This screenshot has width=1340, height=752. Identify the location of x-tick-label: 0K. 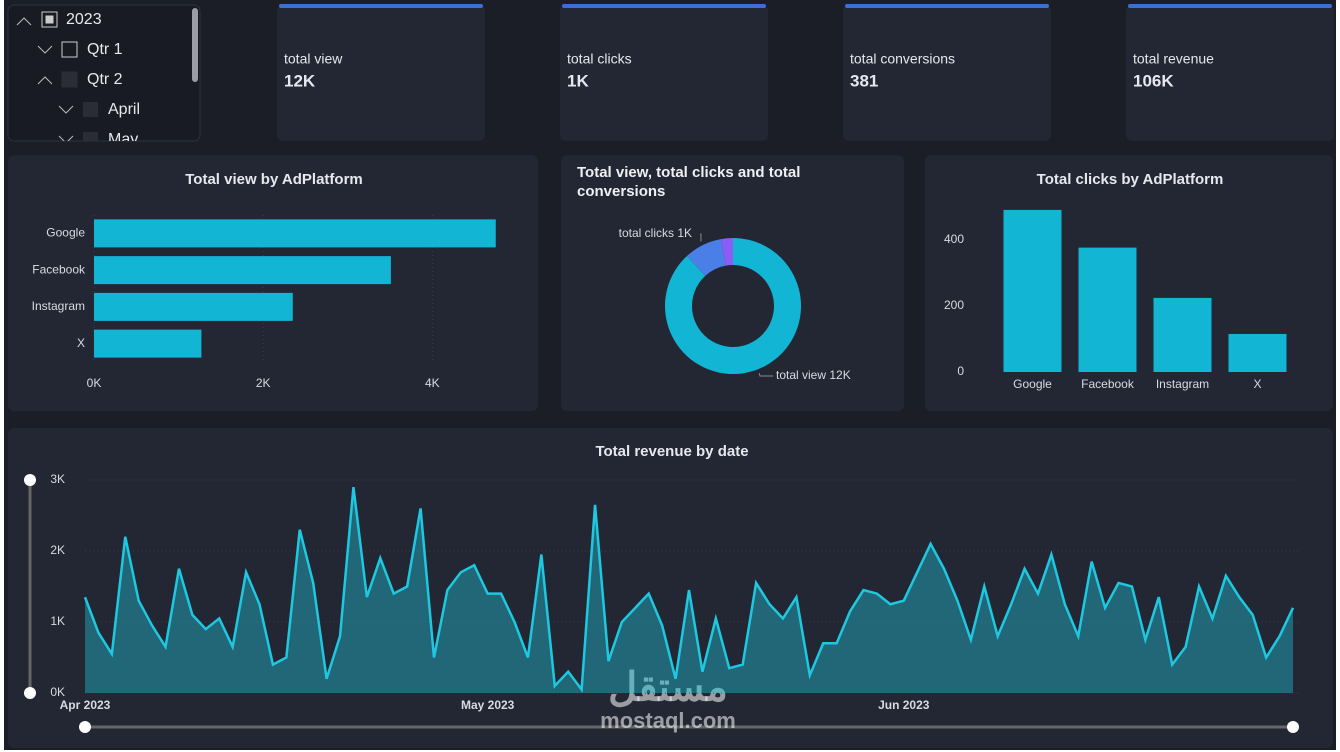
(94, 383).